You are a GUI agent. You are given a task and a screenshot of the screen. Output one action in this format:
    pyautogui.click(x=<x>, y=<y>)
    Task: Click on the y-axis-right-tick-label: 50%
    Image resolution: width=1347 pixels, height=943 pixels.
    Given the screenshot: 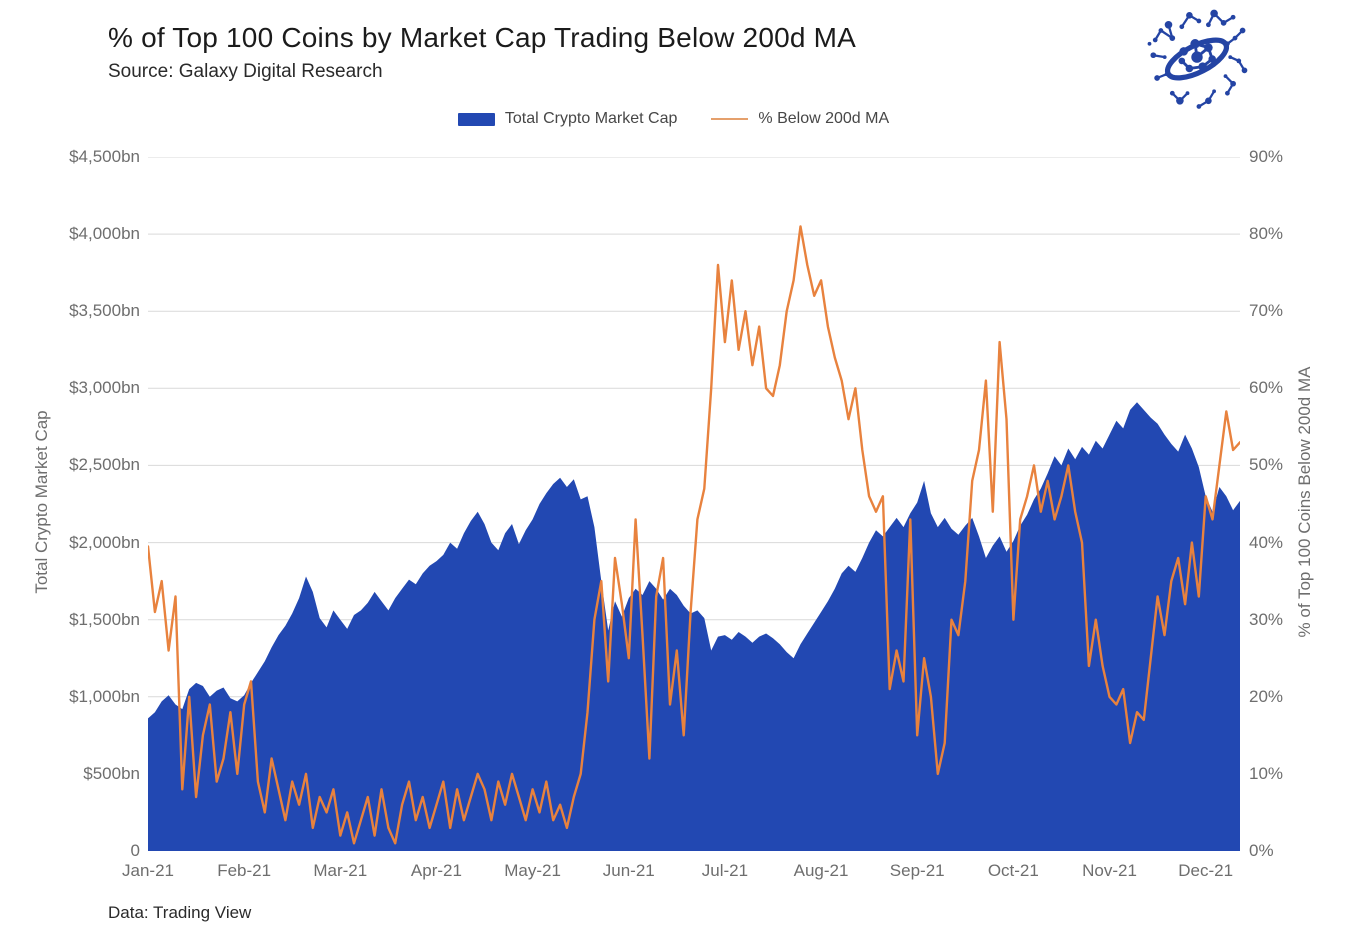 What is the action you would take?
    pyautogui.click(x=1266, y=465)
    